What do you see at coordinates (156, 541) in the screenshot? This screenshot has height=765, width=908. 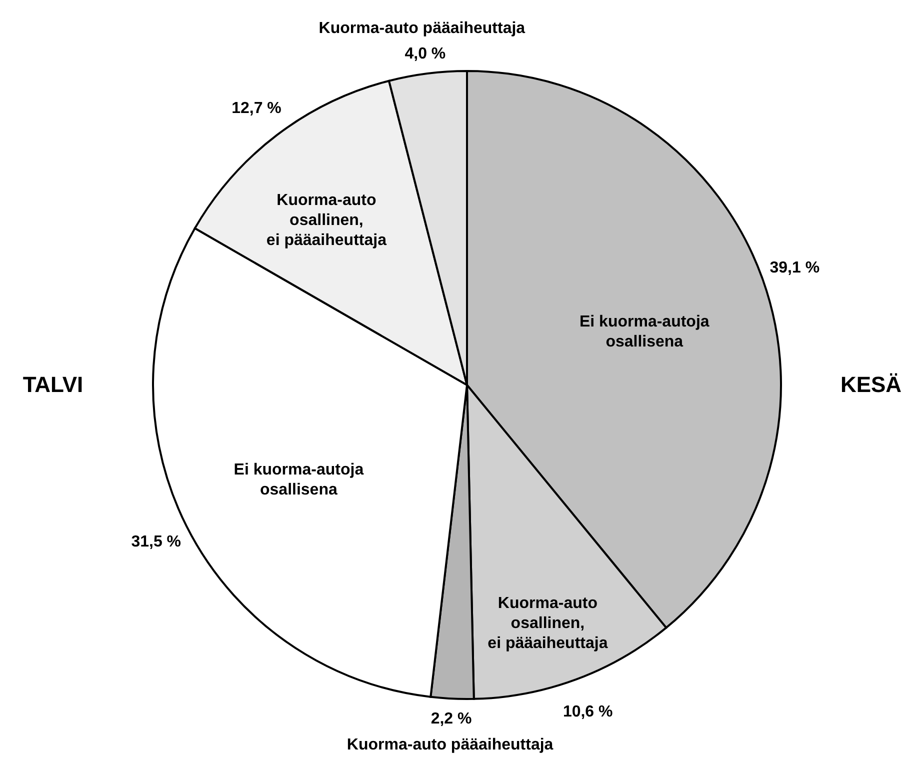 I see `data-label: 31,5 %` at bounding box center [156, 541].